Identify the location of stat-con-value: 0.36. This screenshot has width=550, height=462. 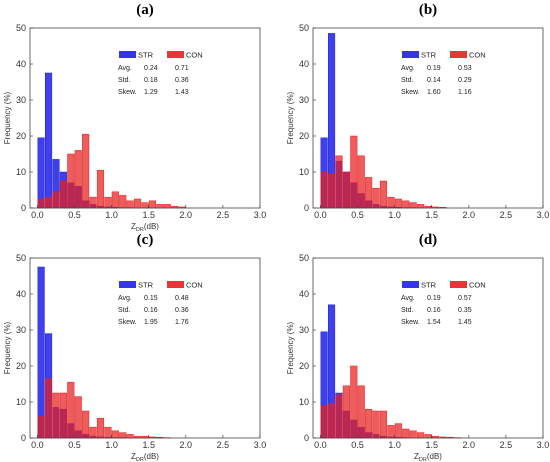
(182, 80).